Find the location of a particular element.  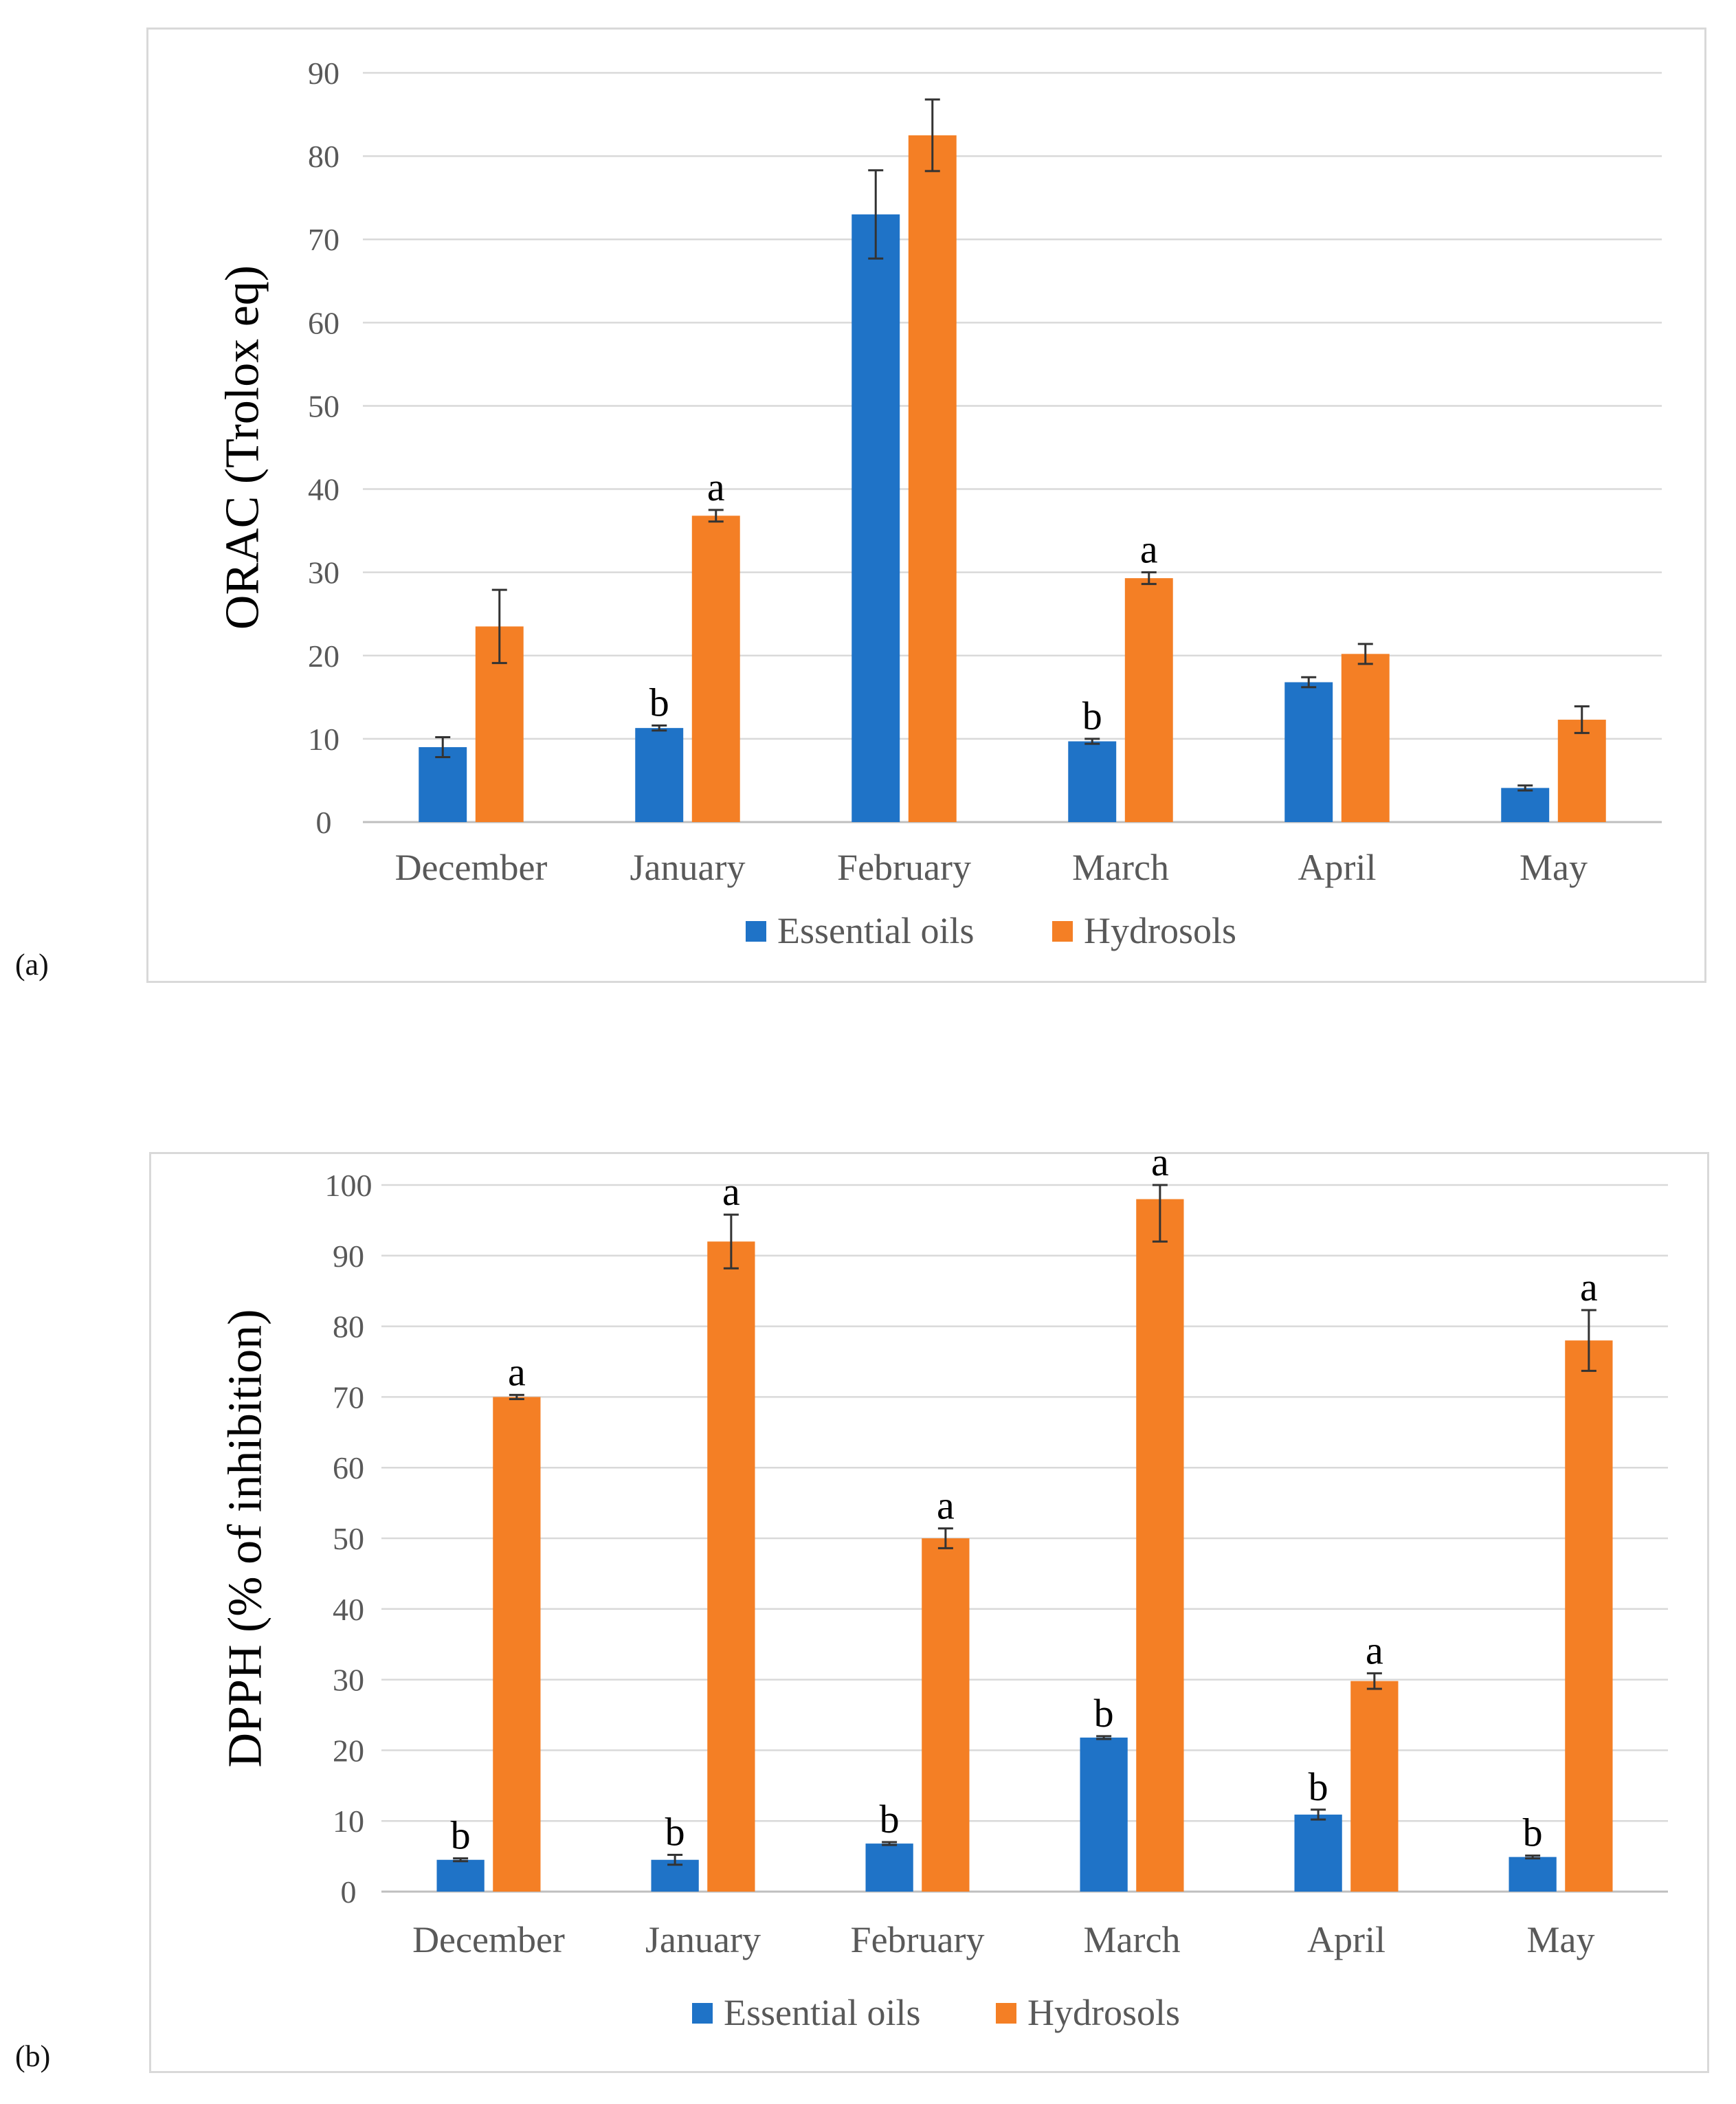

y-tick-labels: 0 10 20 30 40 50 60 70 80 90 is located at coordinates (324, 448).